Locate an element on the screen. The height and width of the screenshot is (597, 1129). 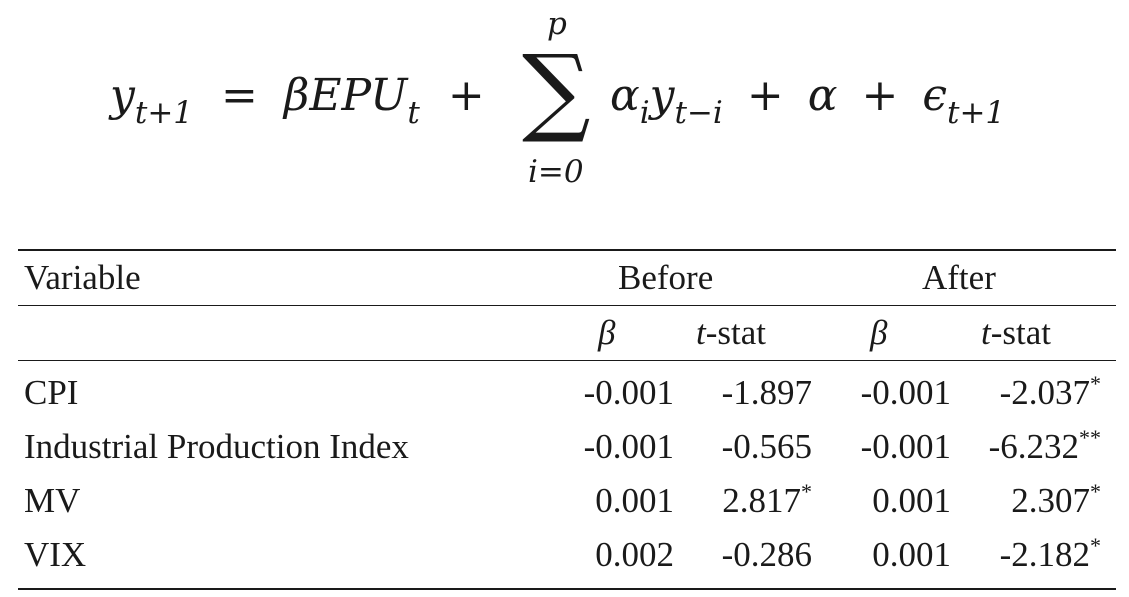
header-variable: Variable is located at coordinates (82, 277).